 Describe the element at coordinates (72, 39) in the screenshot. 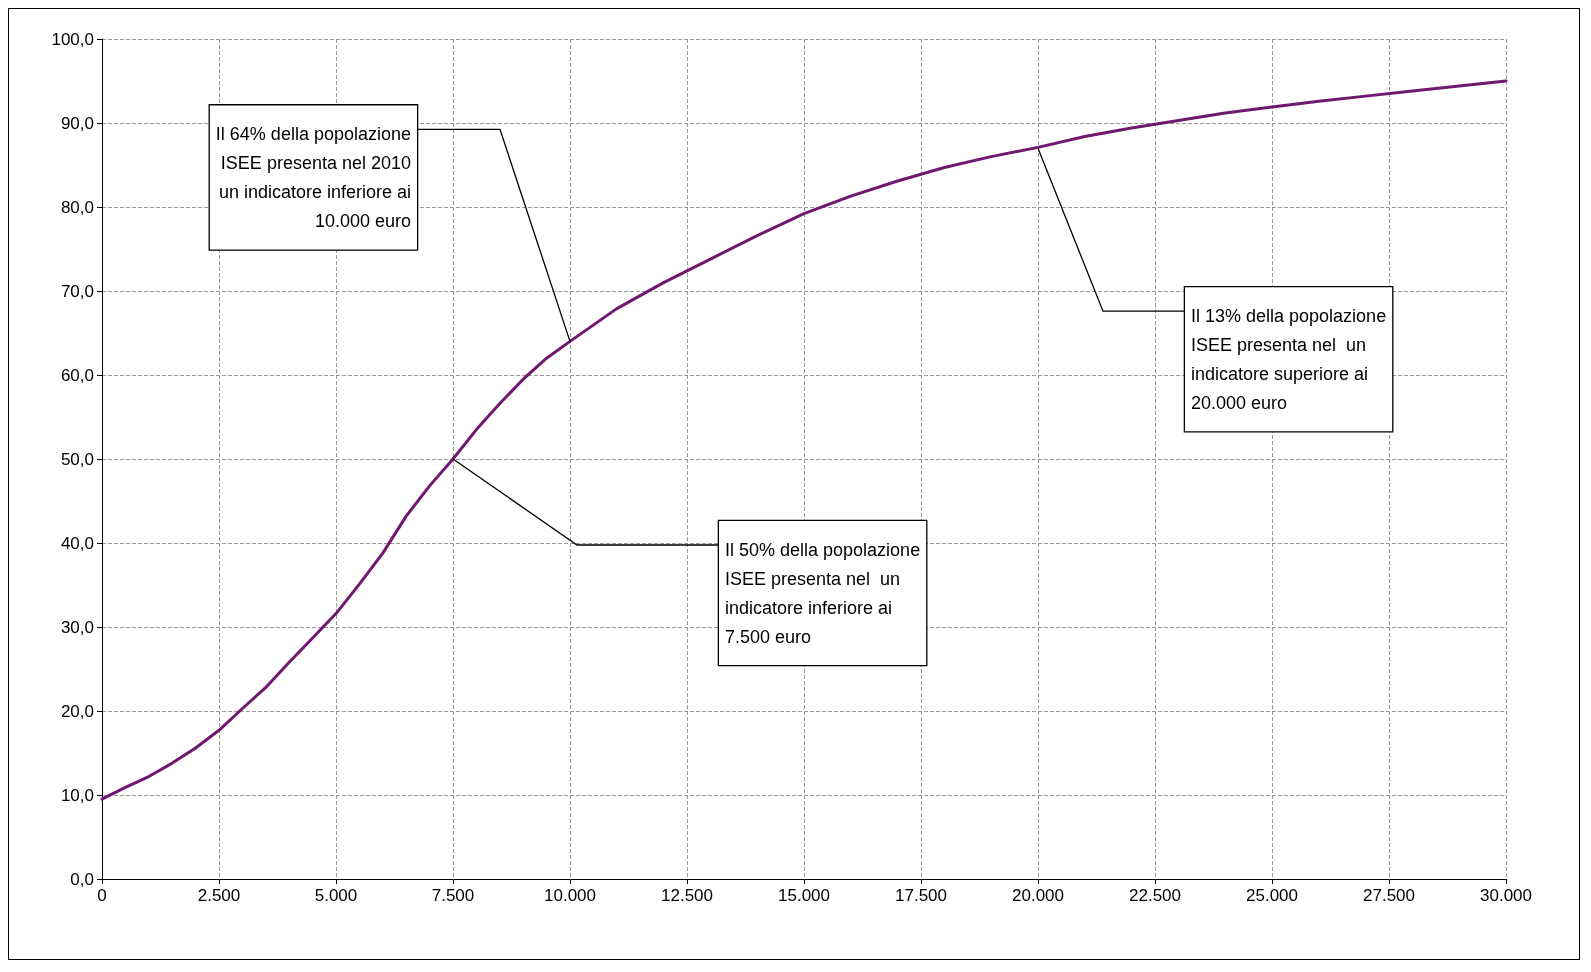

I see `y-tick-label: 100,0` at that location.